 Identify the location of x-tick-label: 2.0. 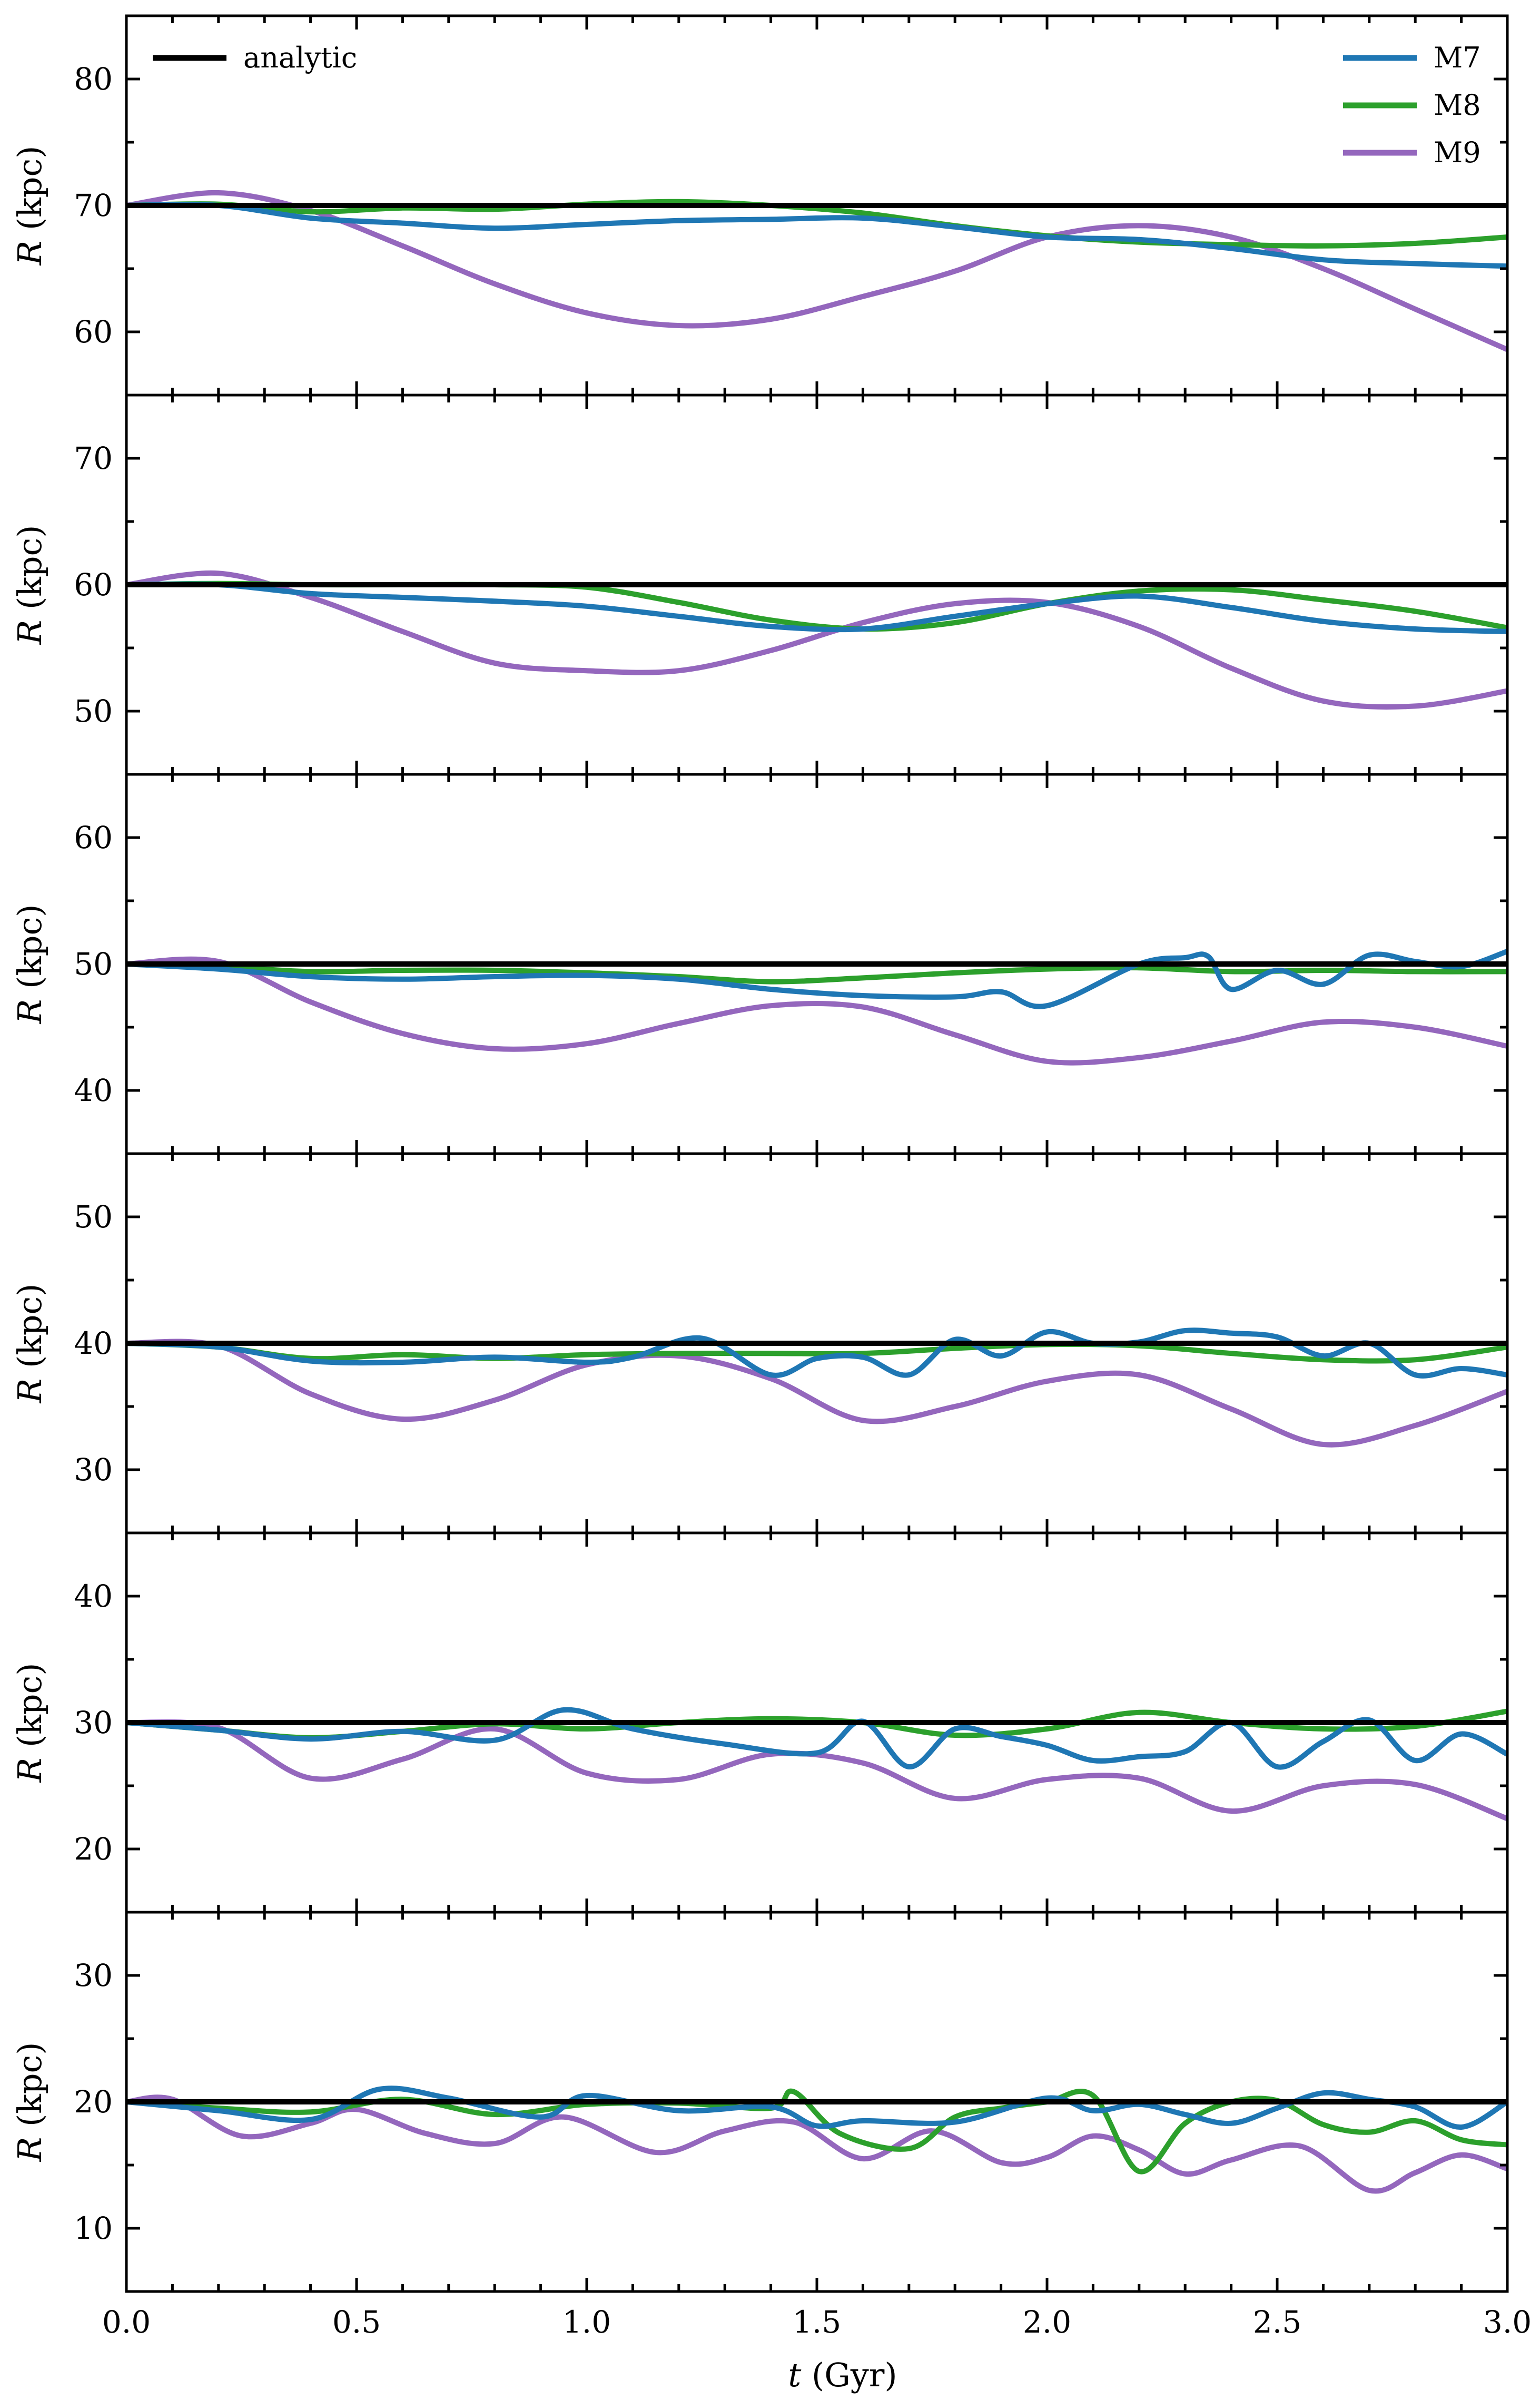
(1047, 2322).